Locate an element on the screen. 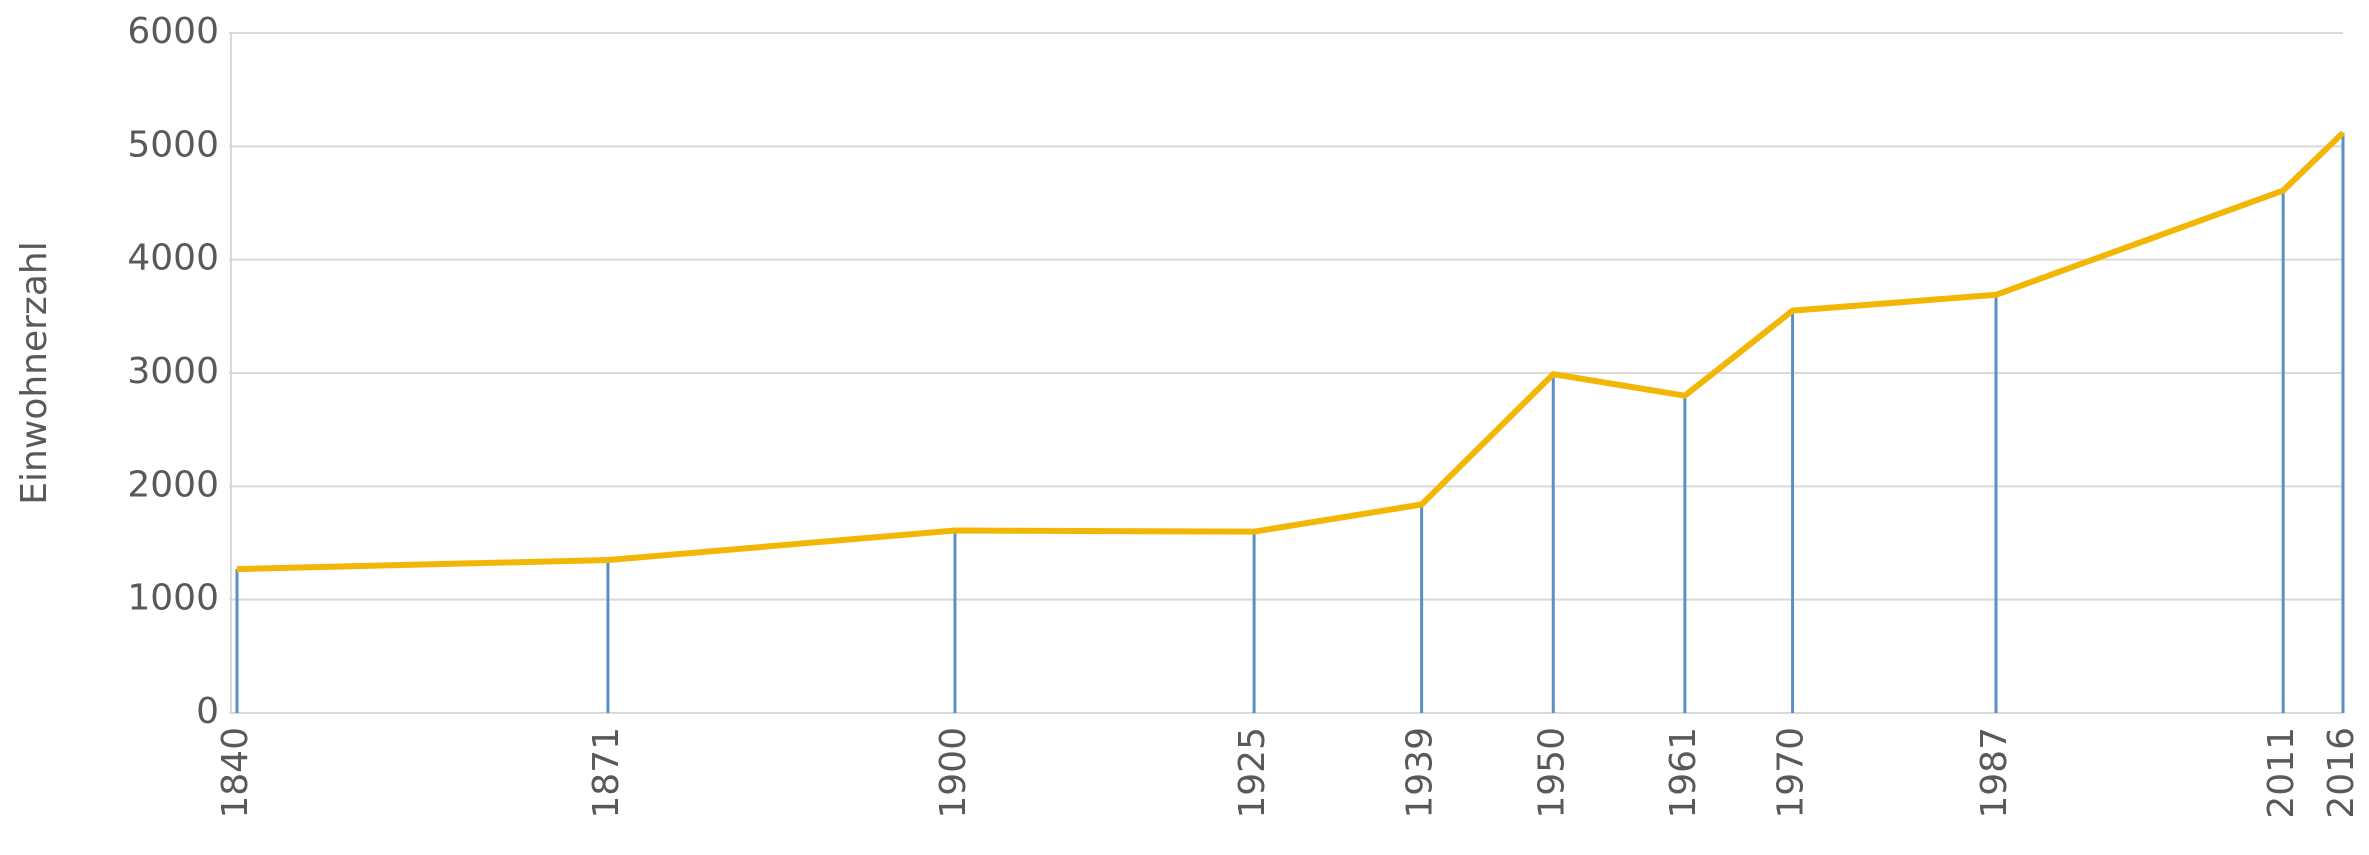  x-tick-label: 1987 is located at coordinates (1994, 773).